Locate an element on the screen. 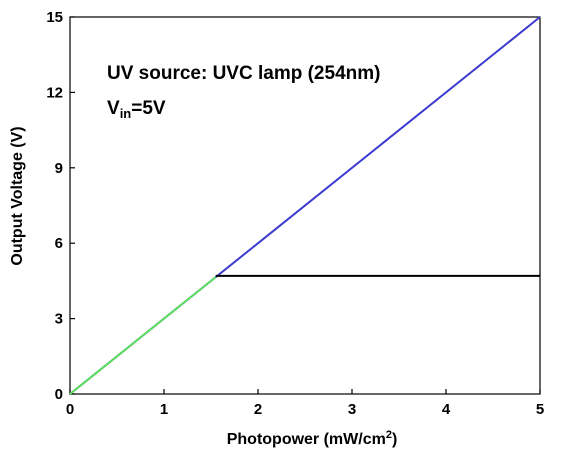 This screenshot has width=563, height=450. y-tick-label: 6 is located at coordinates (59, 243).